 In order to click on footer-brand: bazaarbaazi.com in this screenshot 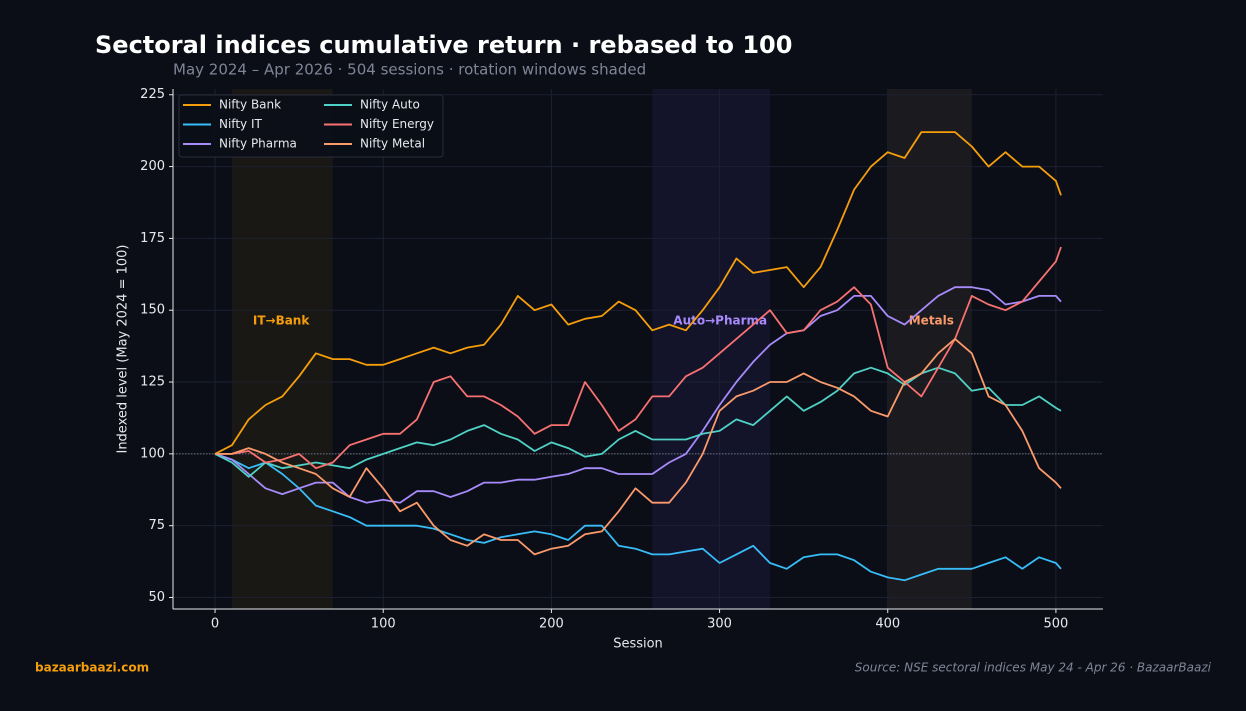, I will do `click(92, 668)`.